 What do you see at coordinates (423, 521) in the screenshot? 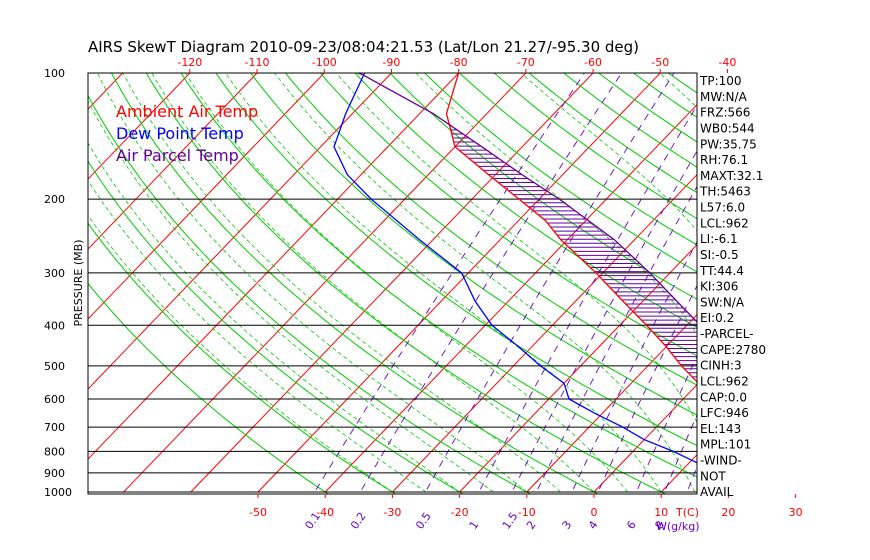
I see `mixing-ratio-label: 0.5` at bounding box center [423, 521].